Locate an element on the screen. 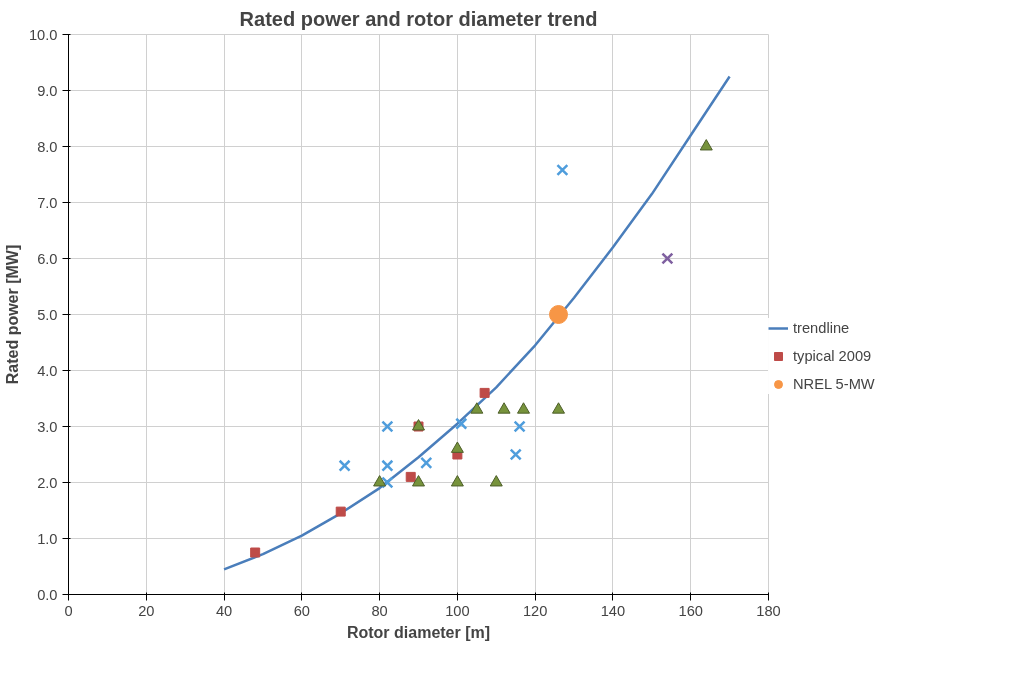 Image resolution: width=1011 pixels, height=694 pixels. x-tick-label: 40 is located at coordinates (224, 610).